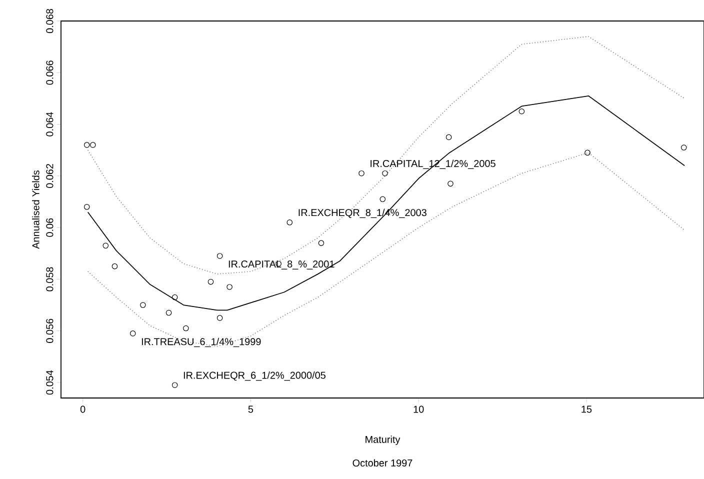  Describe the element at coordinates (50, 21) in the screenshot. I see `y-tick-label: 0.068` at that location.